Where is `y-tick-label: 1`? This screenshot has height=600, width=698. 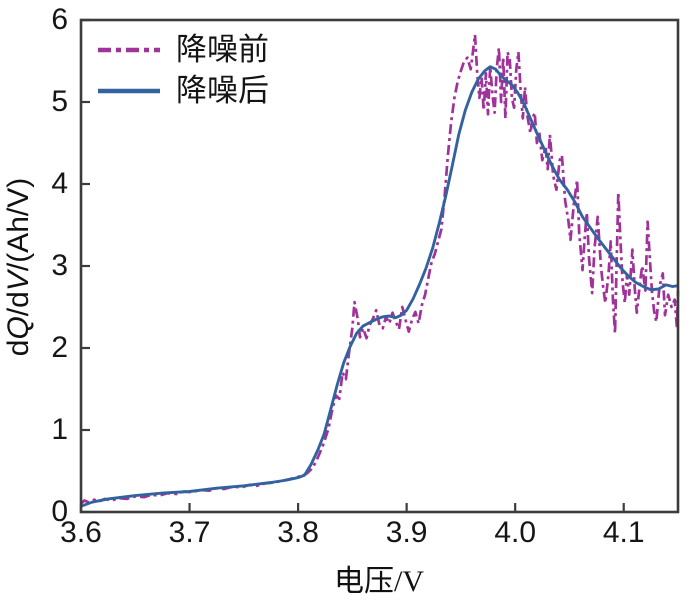 y-tick-label: 1 is located at coordinates (59, 429).